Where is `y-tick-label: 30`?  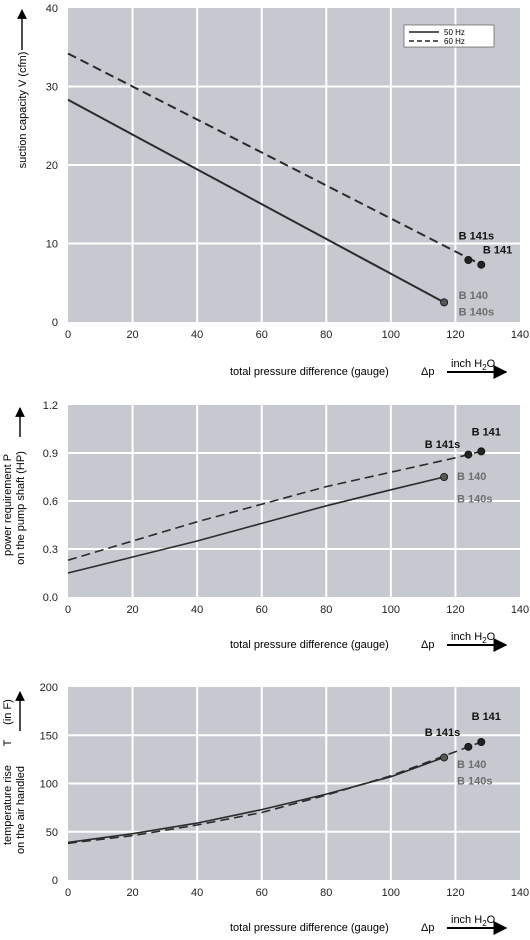
y-tick-label: 30 is located at coordinates (52, 88).